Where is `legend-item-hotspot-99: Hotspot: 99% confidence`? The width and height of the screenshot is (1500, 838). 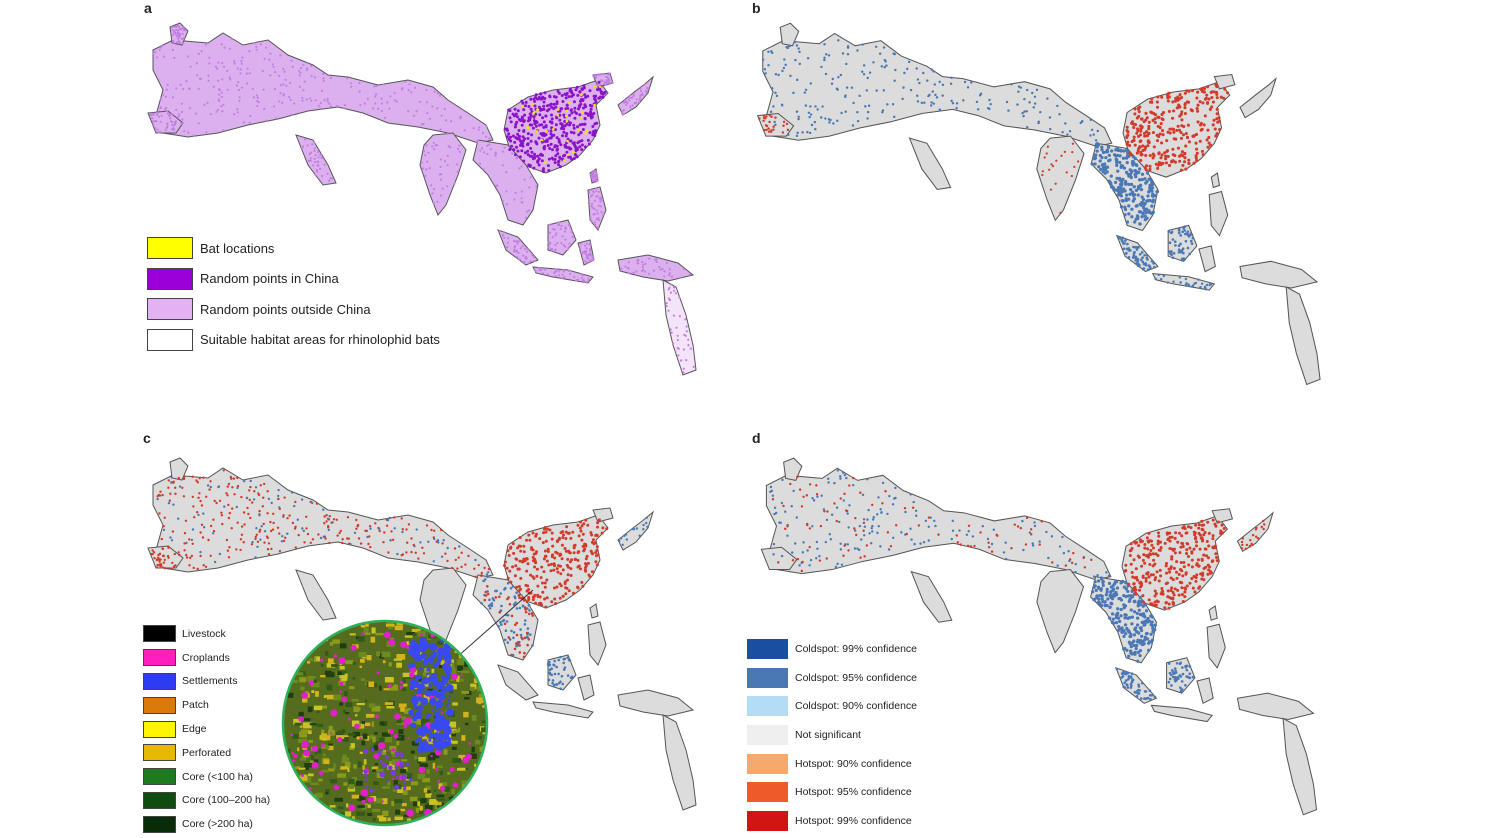 legend-item-hotspot-99: Hotspot: 99% confidence is located at coordinates (832, 821).